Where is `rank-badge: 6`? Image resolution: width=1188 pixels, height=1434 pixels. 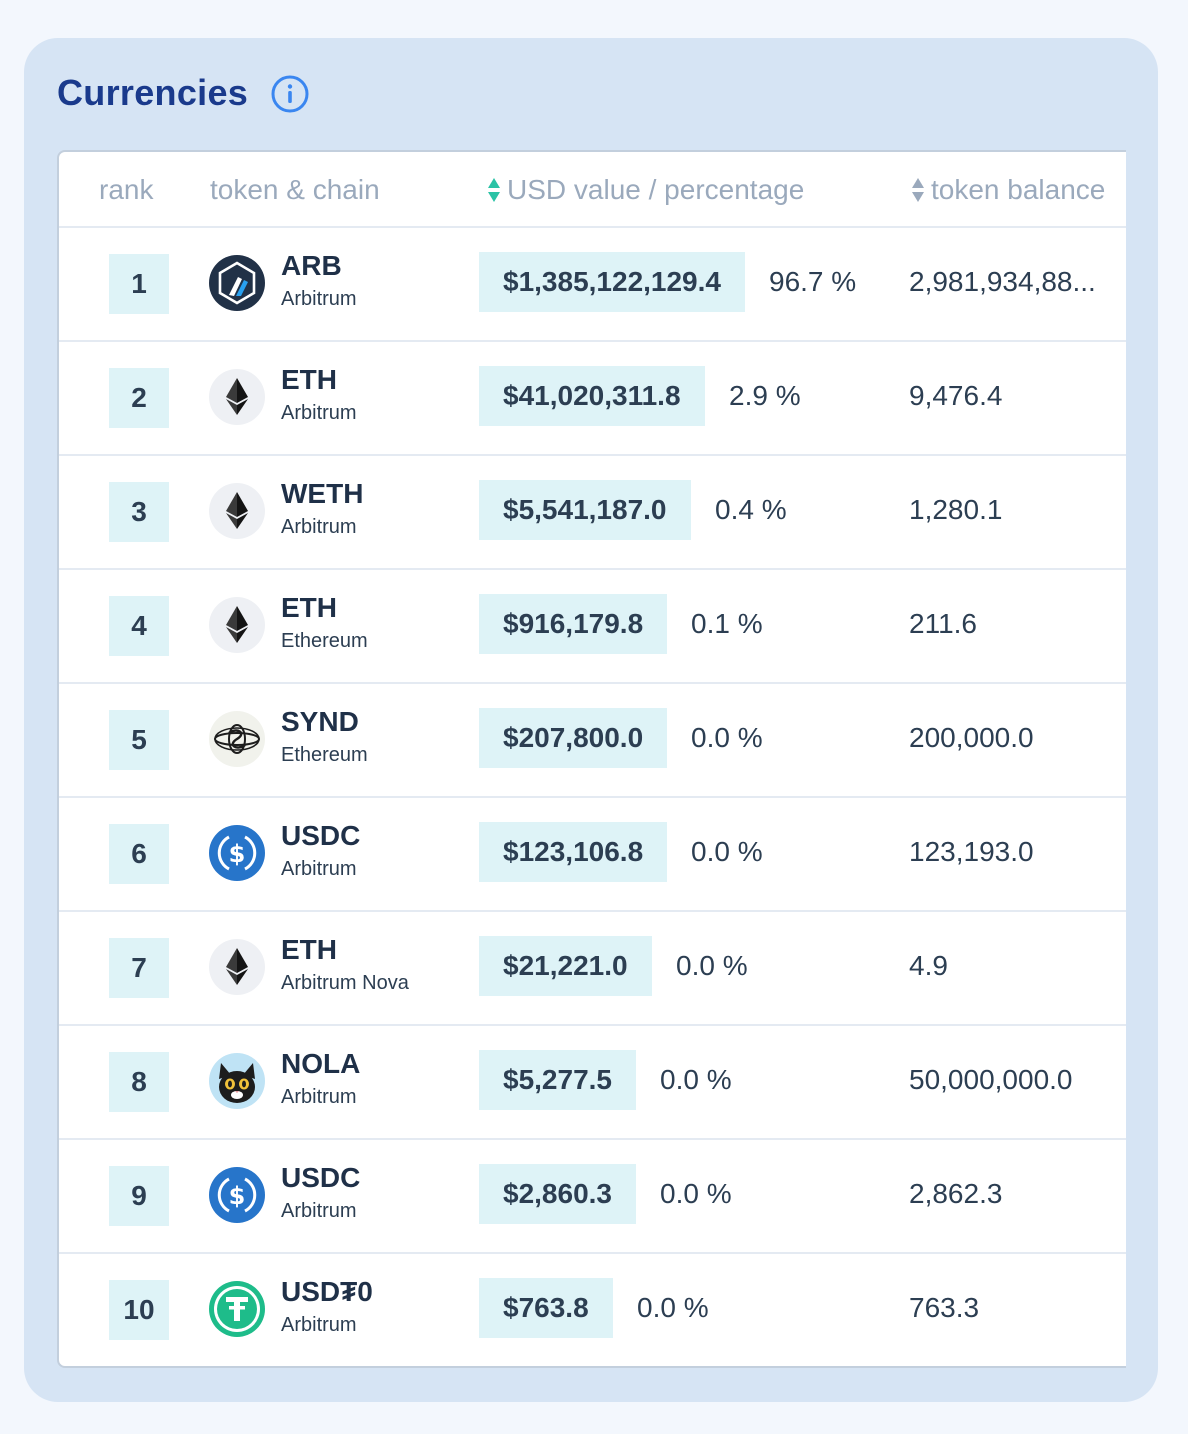
rank-badge: 6 is located at coordinates (139, 854).